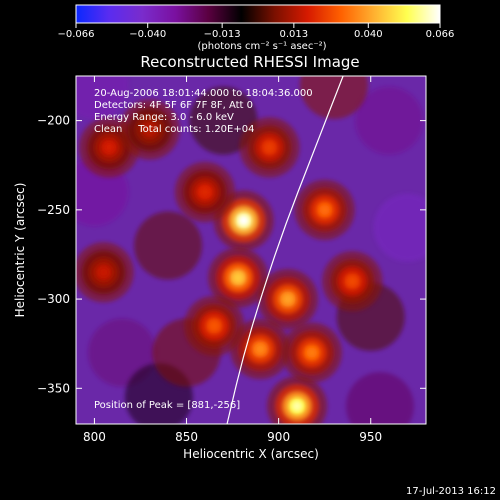  What do you see at coordinates (174, 129) in the screenshot?
I see `annotation-clean-counts: Clean Total counts: 1.20E+04` at bounding box center [174, 129].